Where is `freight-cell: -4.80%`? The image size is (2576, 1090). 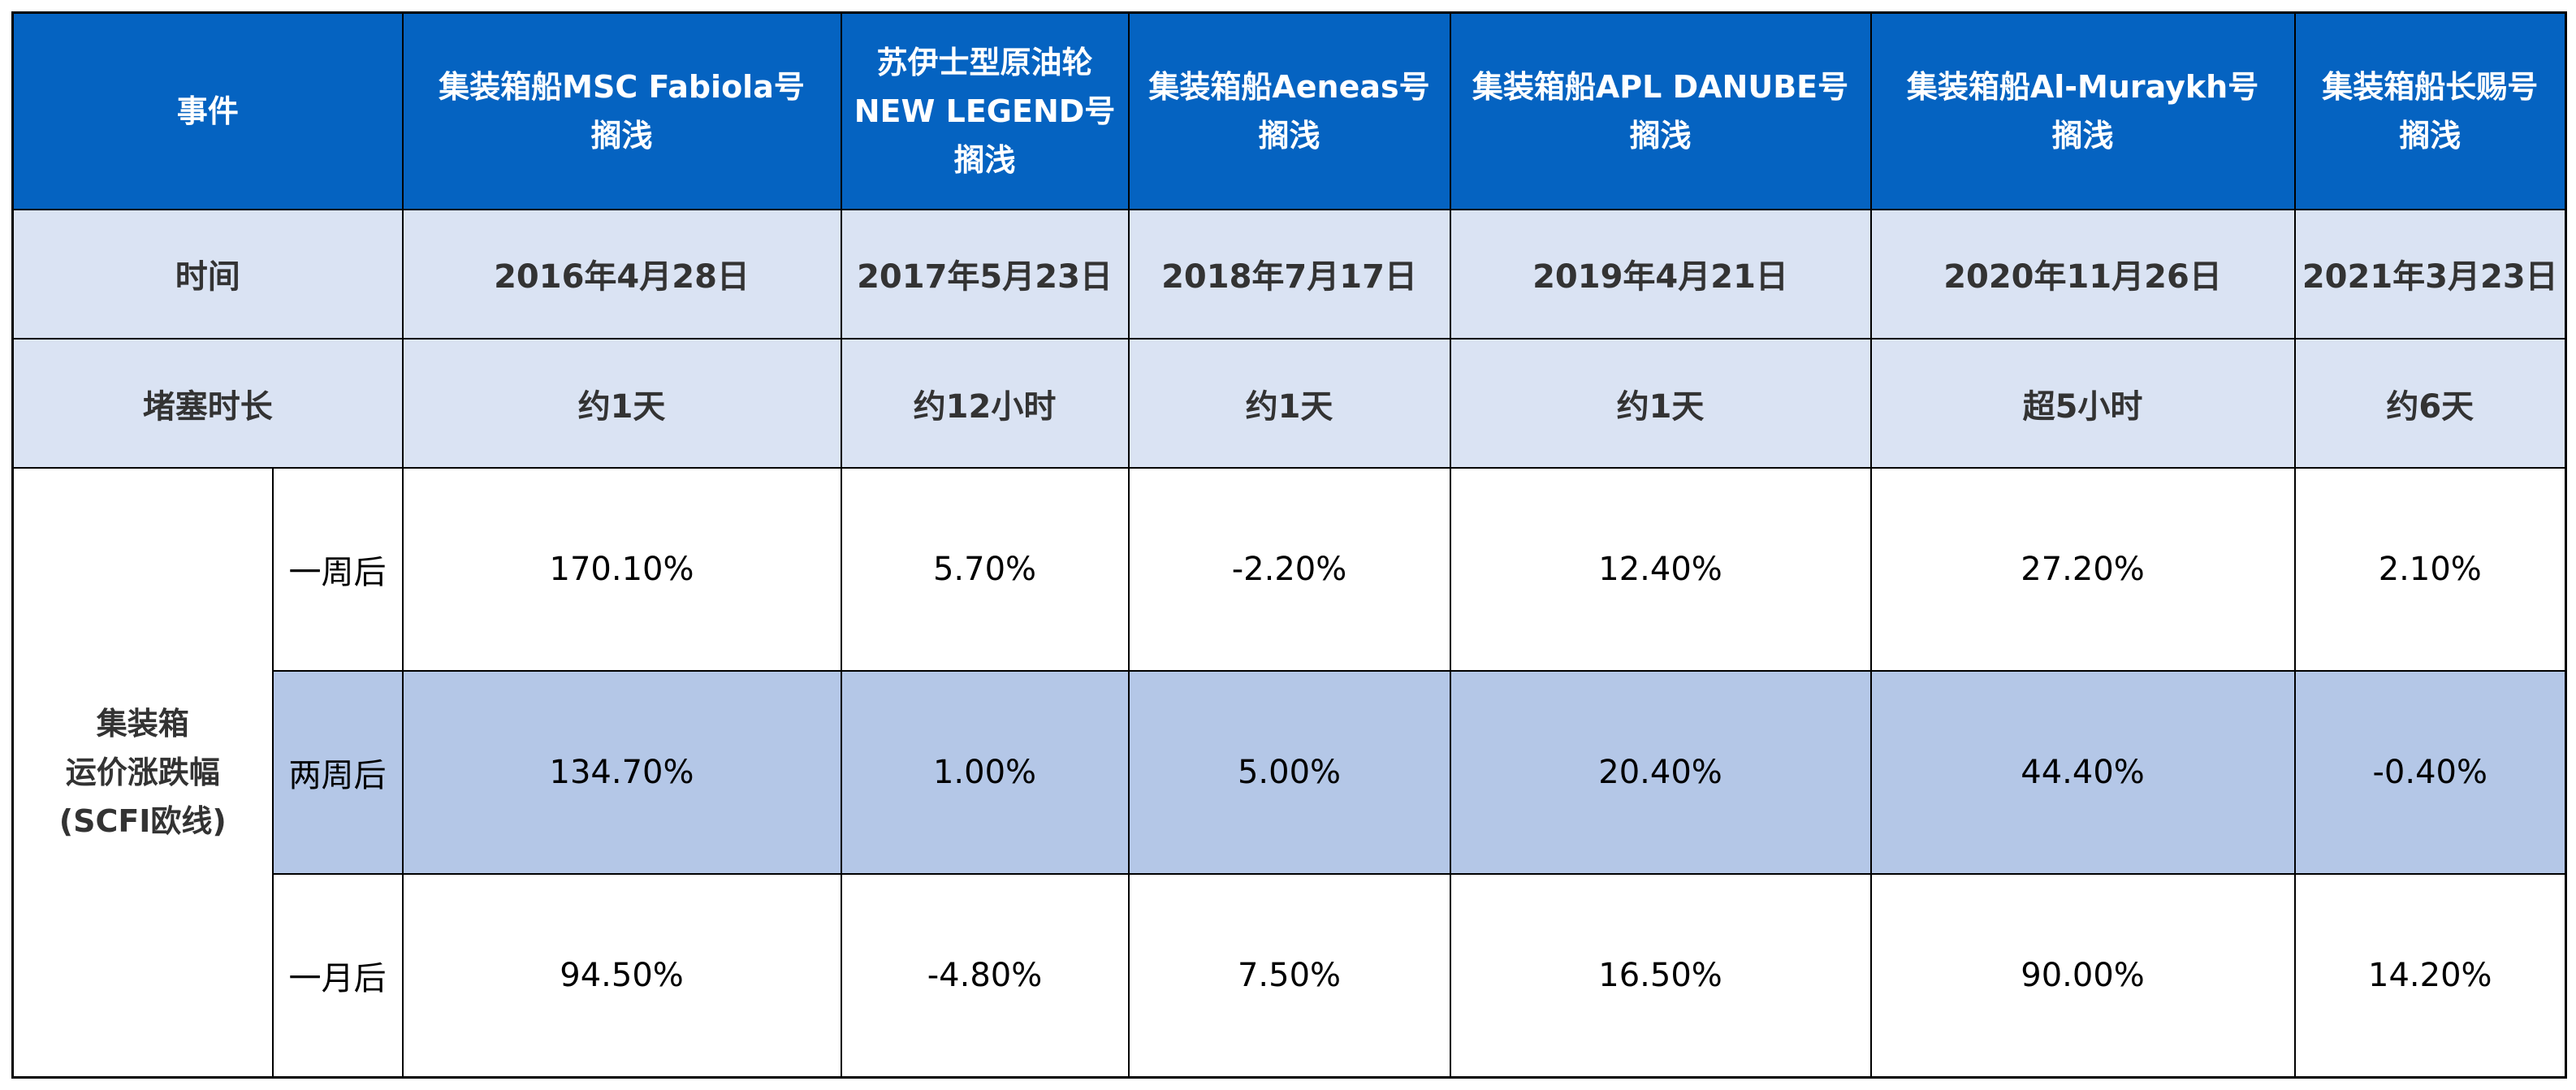
freight-cell: -4.80% is located at coordinates (985, 976).